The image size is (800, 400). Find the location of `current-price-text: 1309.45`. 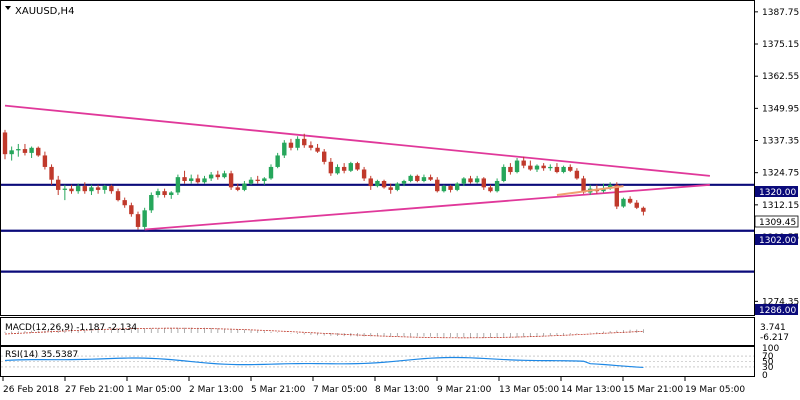

current-price-text: 1309.45 is located at coordinates (777, 223).